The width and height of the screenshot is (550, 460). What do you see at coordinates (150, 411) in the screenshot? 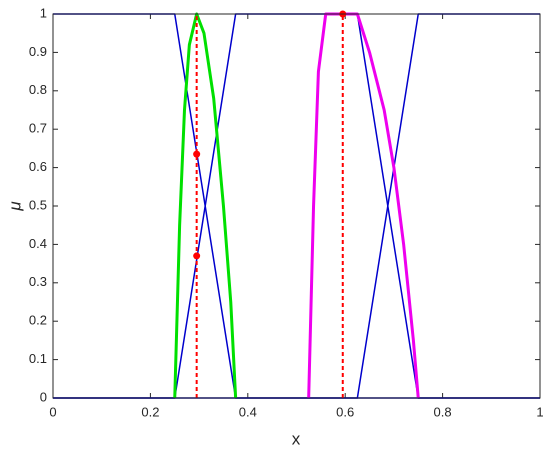
I see `x-tick-label: 0.2` at bounding box center [150, 411].